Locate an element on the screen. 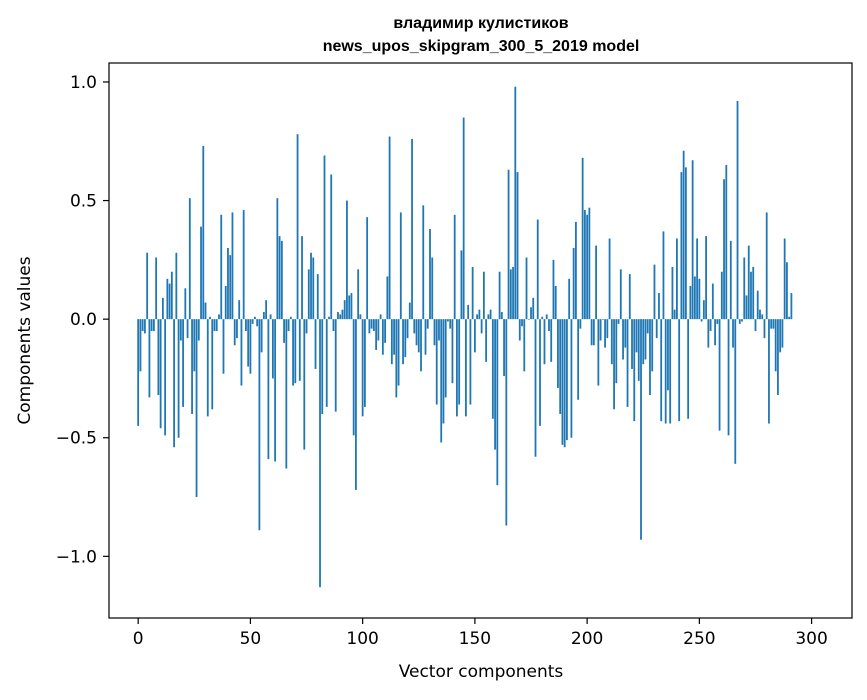  y-tick-label: 1.0 is located at coordinates (83, 83).